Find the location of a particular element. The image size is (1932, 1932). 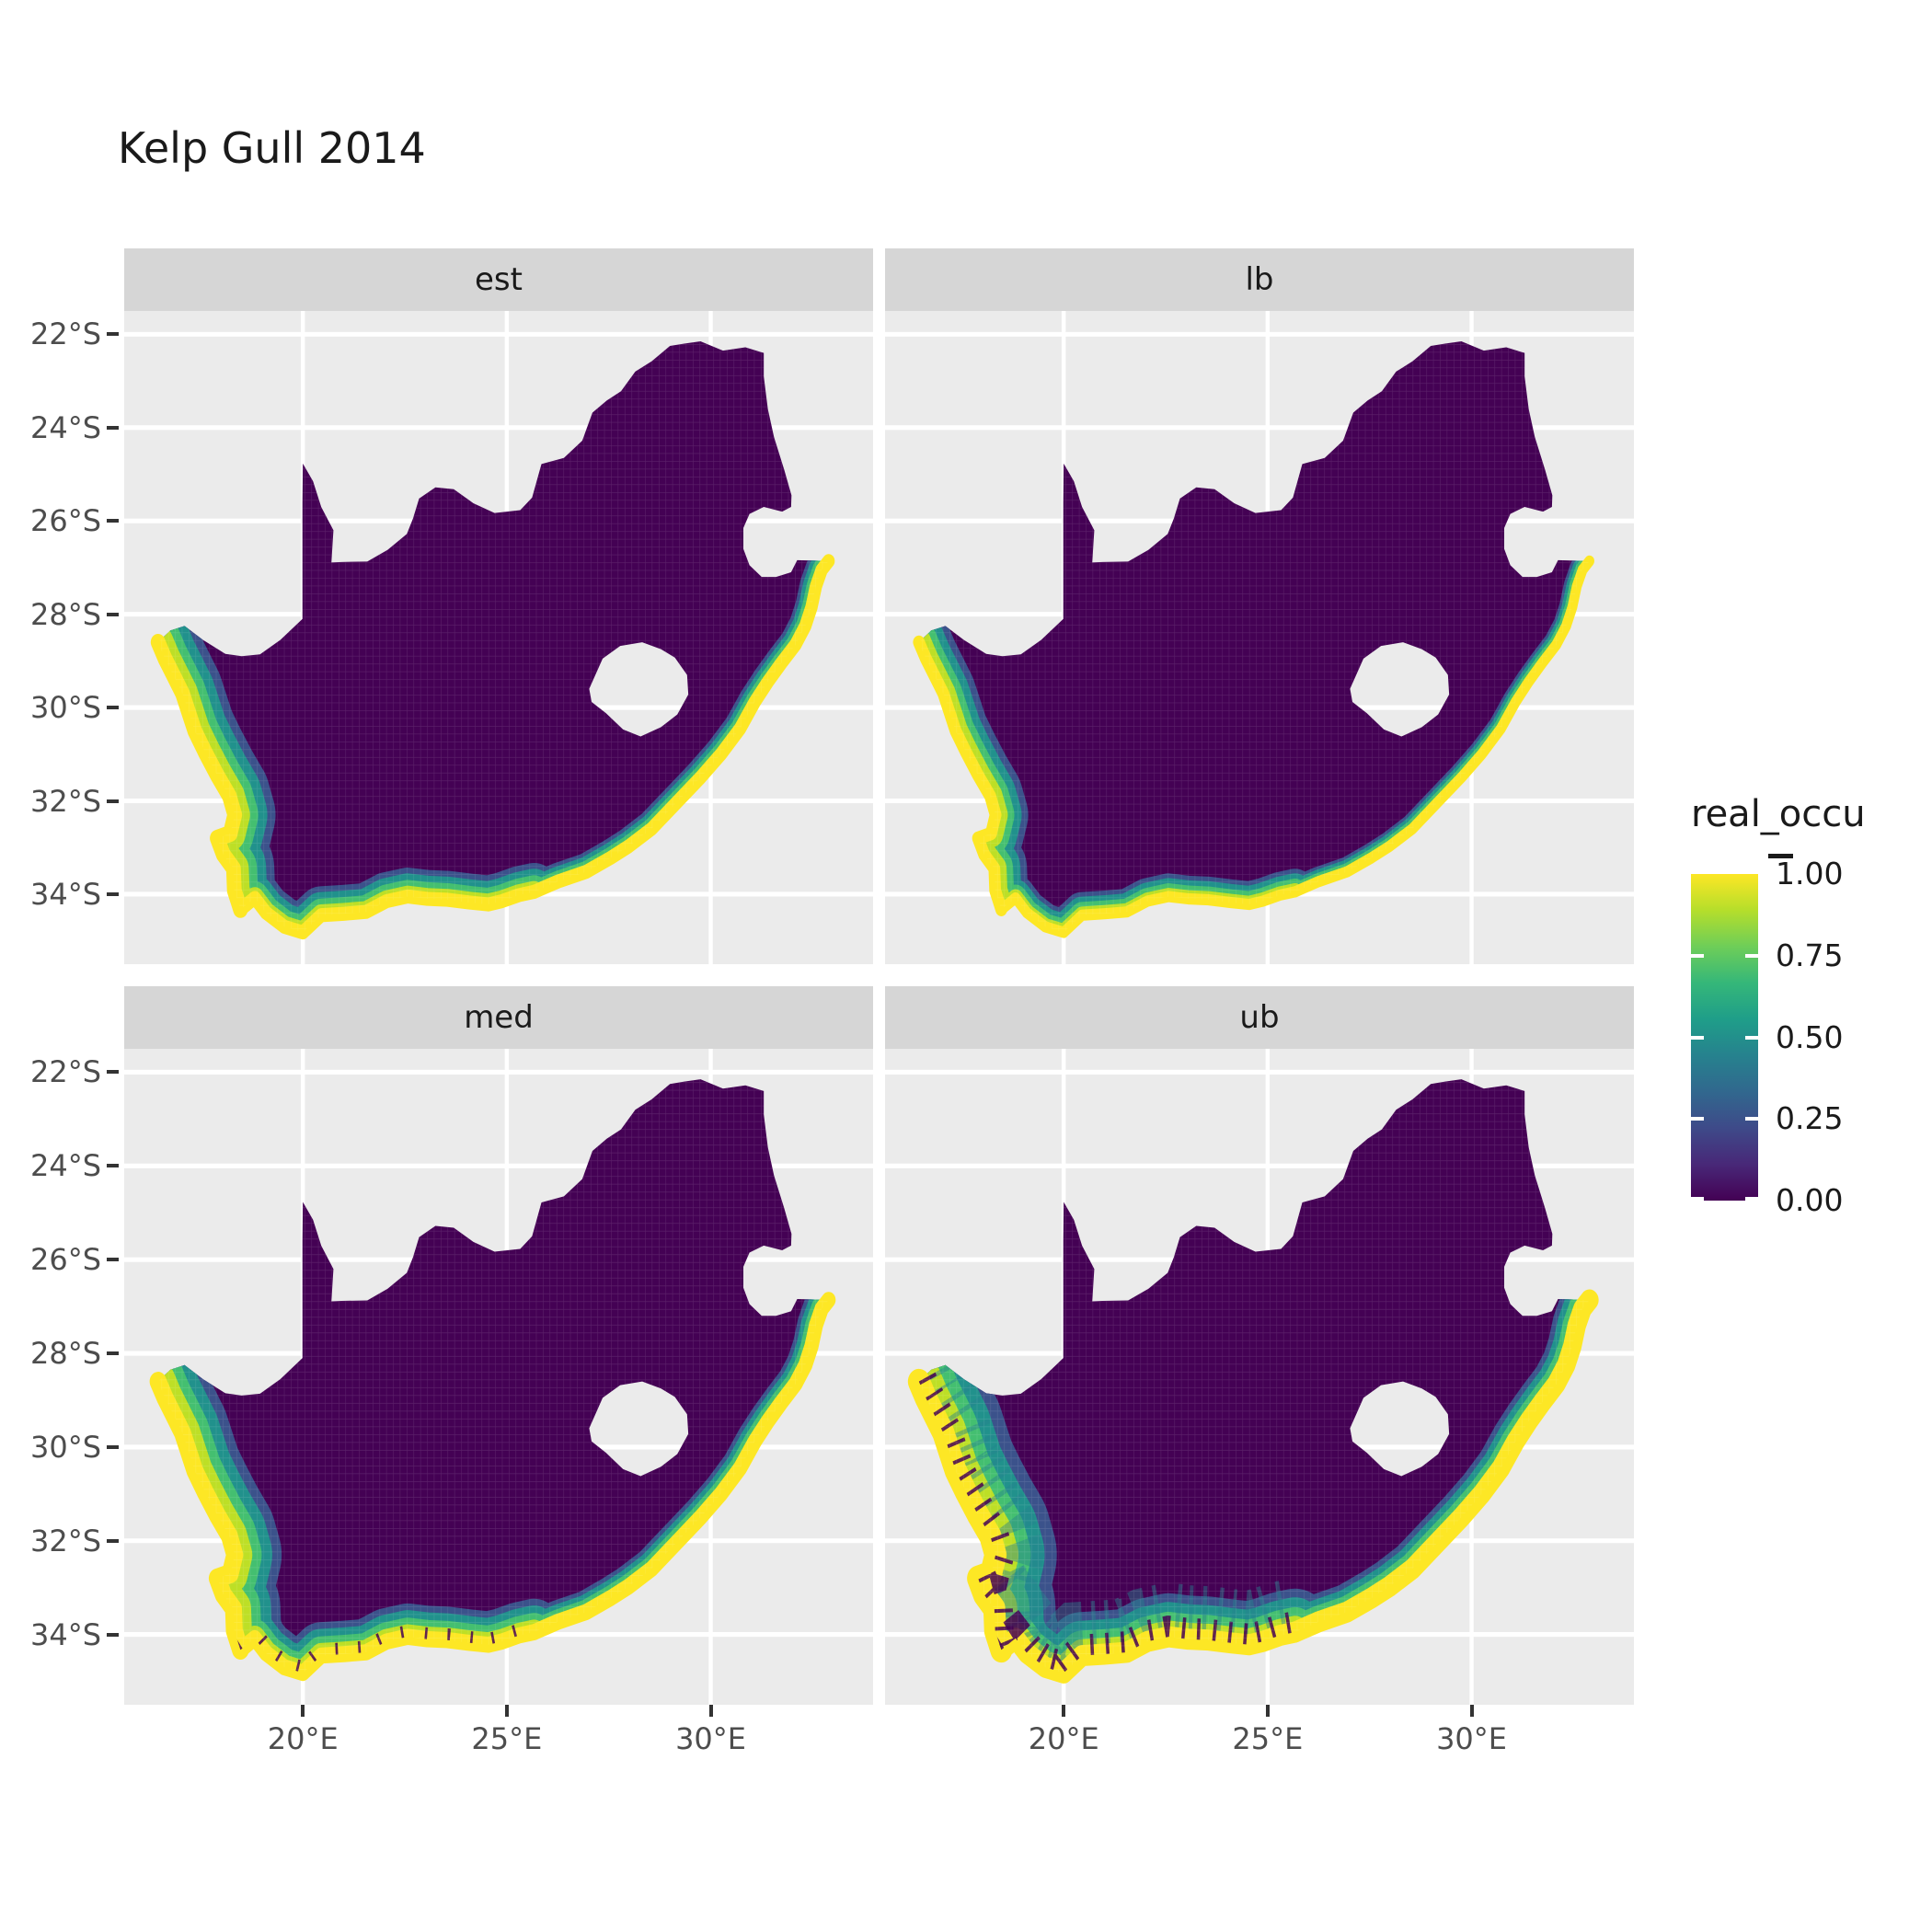

facet-strip-label: ub is located at coordinates (1259, 1018).